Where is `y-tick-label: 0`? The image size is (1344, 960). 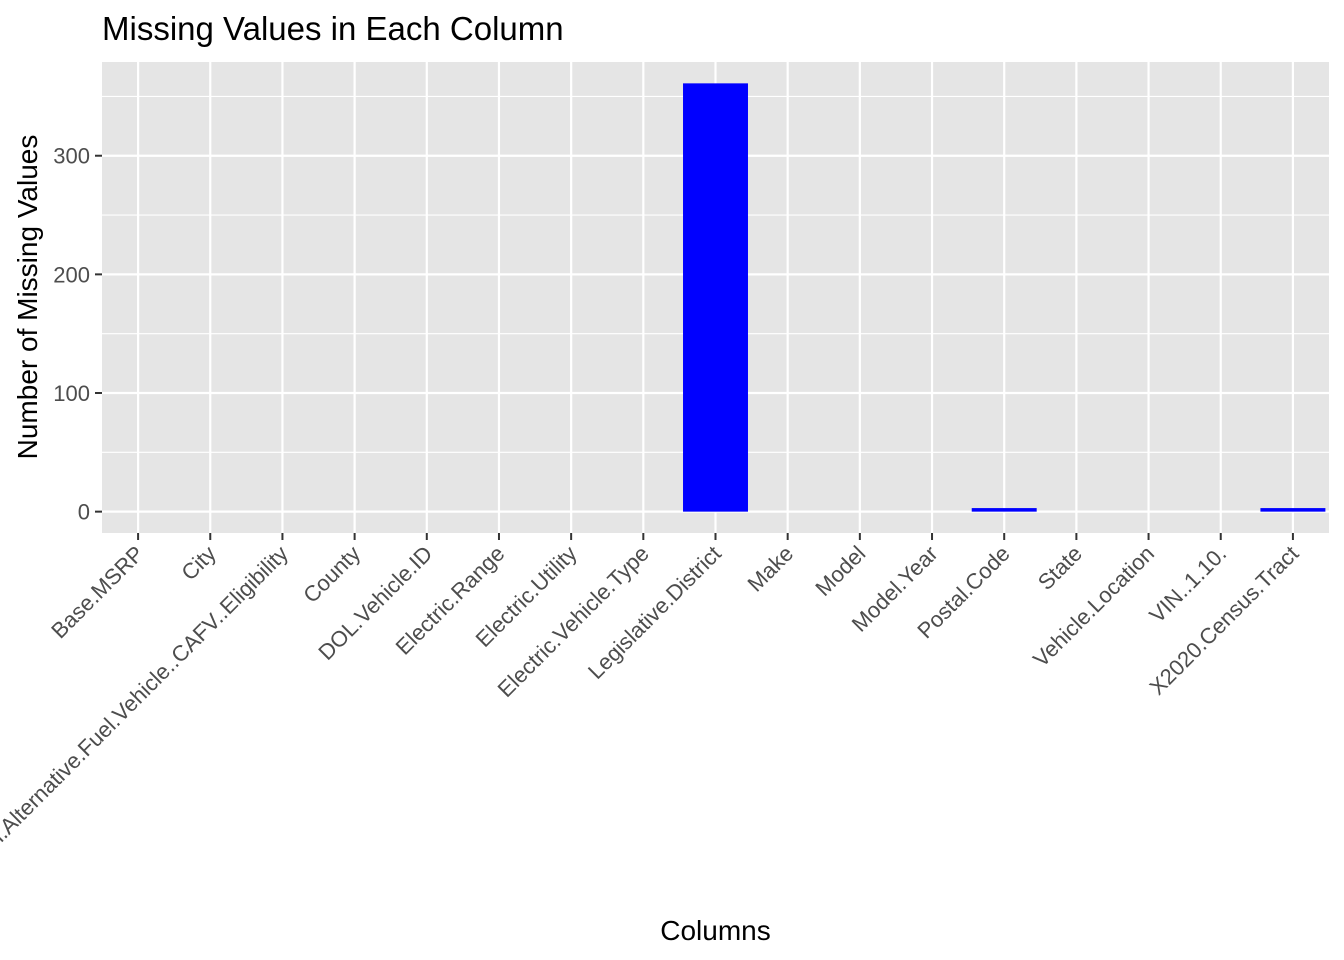
y-tick-label: 0 is located at coordinates (84, 512).